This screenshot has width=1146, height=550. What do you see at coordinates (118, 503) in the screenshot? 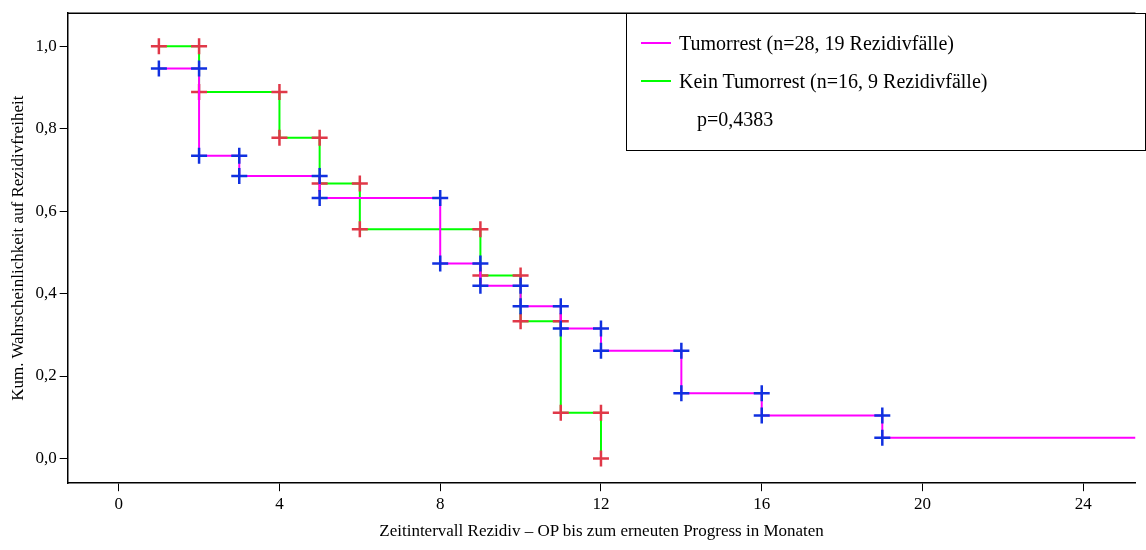
I see `x-tick-label: 0` at bounding box center [118, 503].